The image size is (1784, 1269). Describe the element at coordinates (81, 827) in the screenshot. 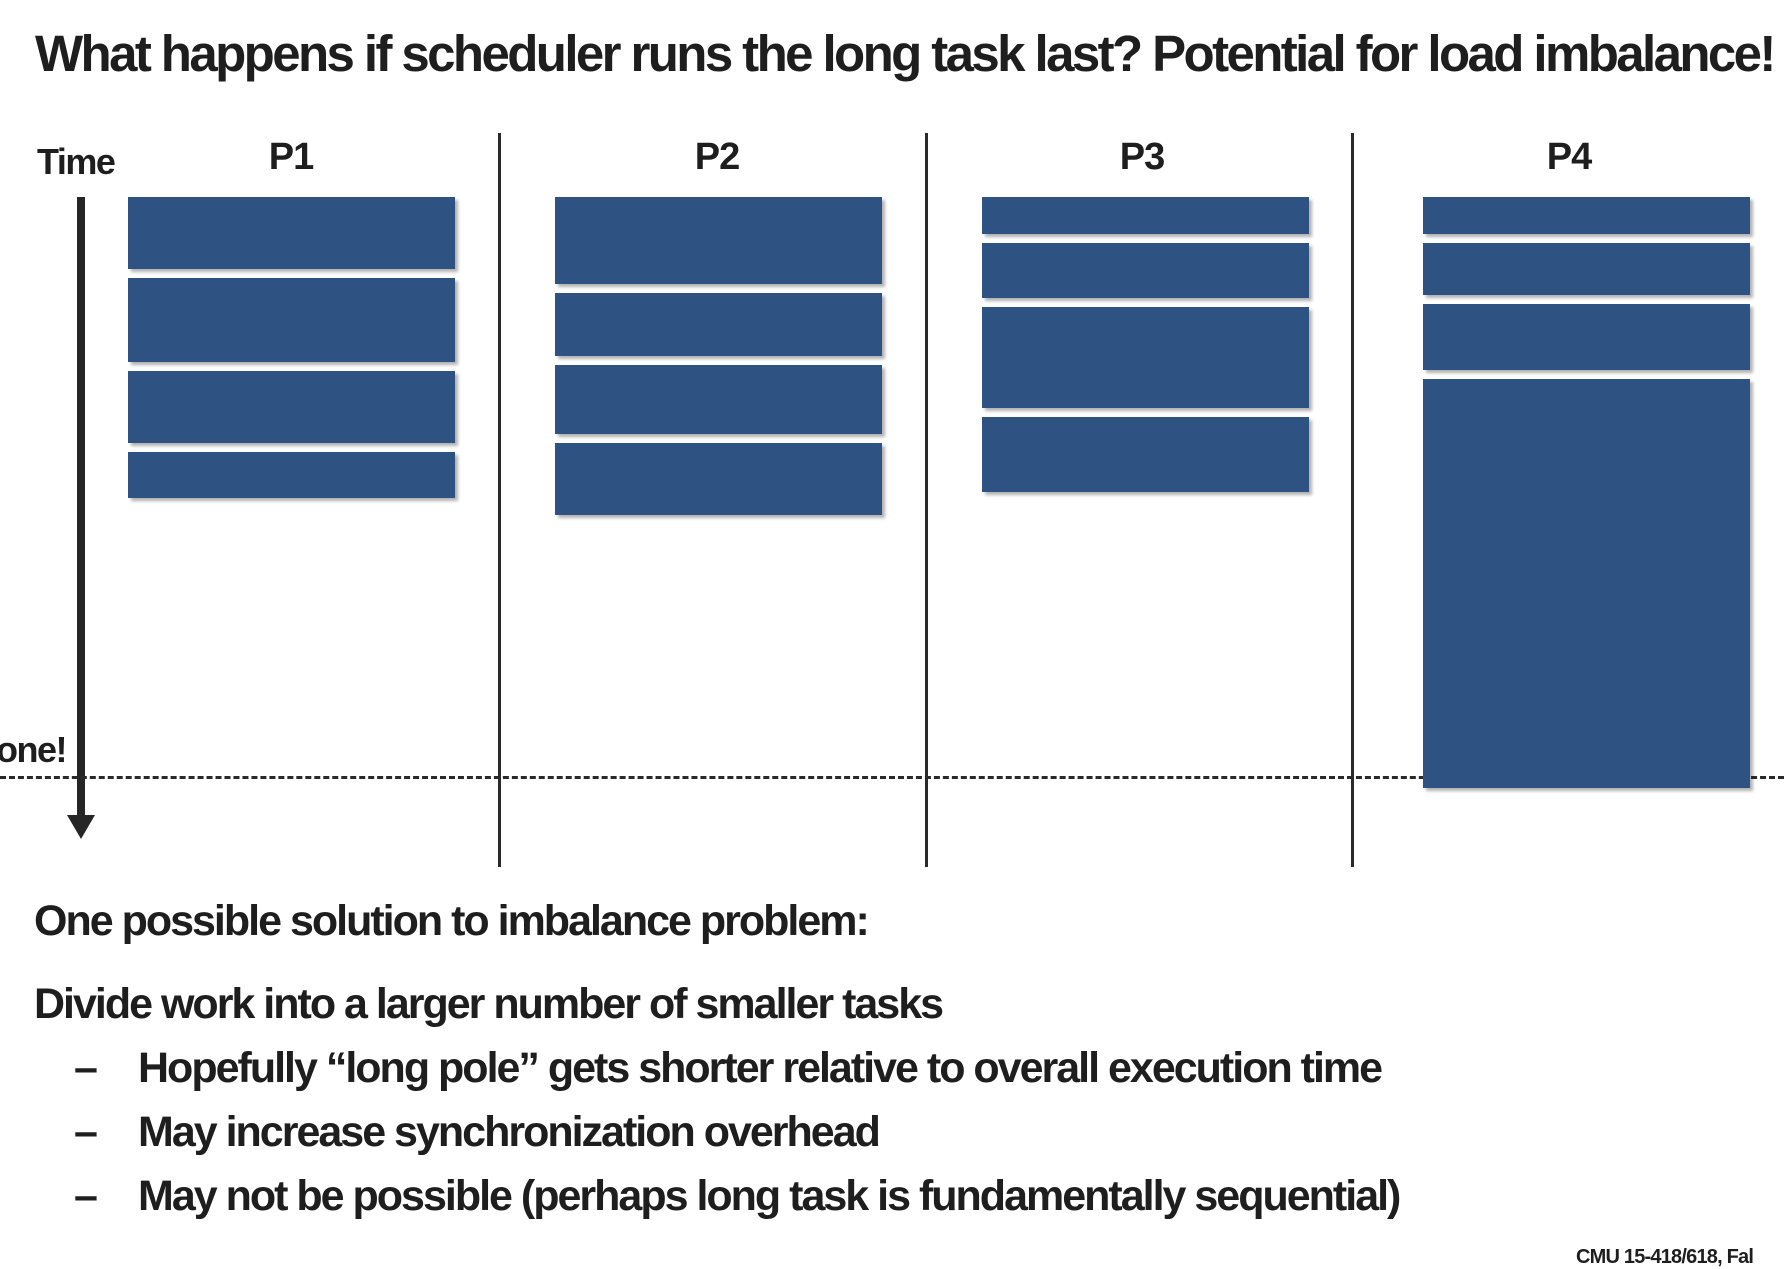

I see `time-arrow-head` at that location.